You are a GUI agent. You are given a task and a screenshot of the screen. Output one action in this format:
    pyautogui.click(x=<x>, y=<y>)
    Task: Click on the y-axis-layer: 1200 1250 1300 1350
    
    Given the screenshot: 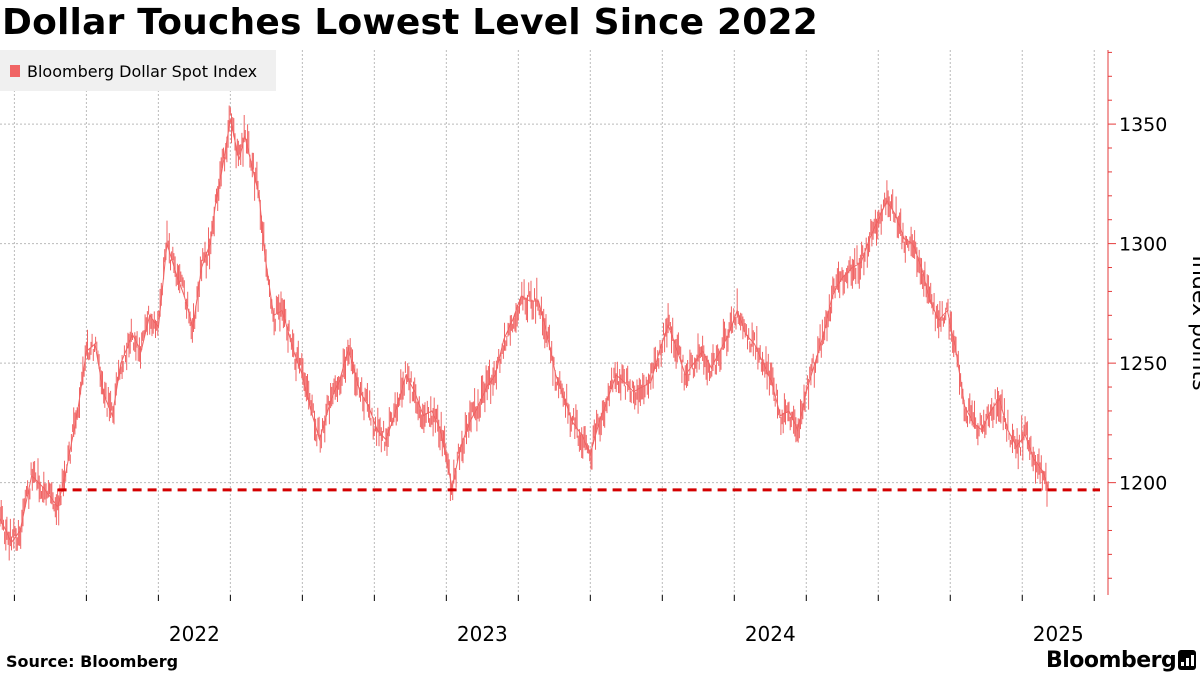 What is the action you would take?
    pyautogui.click(x=1137, y=322)
    